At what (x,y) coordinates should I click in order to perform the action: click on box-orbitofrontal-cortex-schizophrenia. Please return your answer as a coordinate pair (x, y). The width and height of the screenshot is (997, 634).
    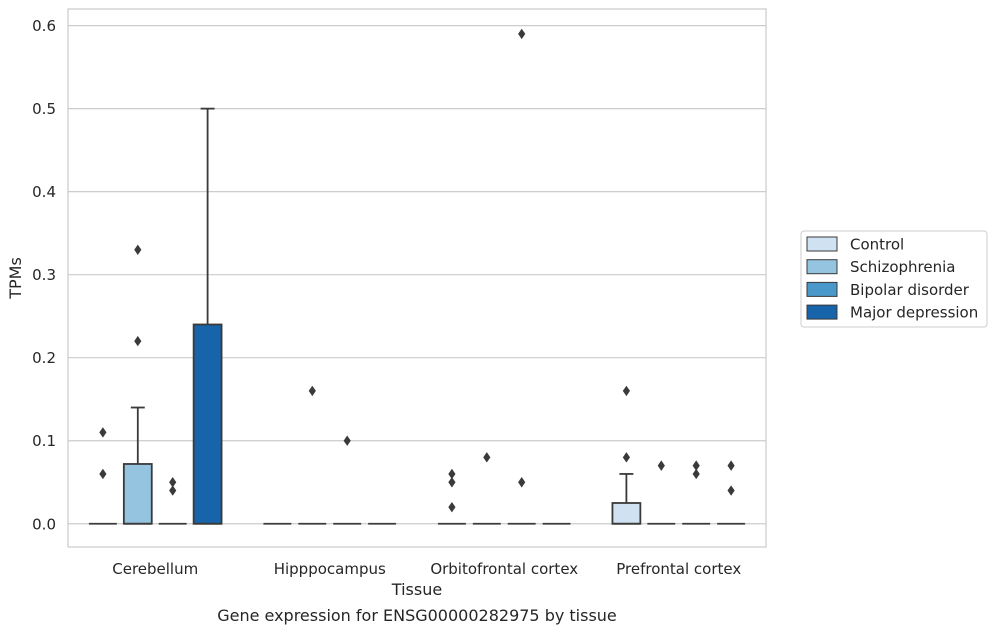
    Looking at the image, I should click on (486, 488).